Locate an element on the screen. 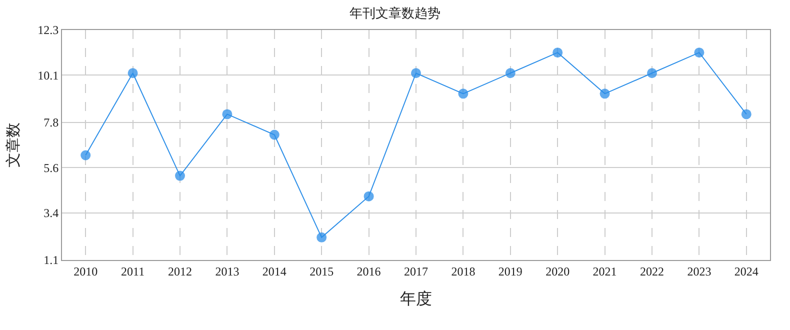 The height and width of the screenshot is (330, 790). x-tick-label: 2017 is located at coordinates (416, 271).